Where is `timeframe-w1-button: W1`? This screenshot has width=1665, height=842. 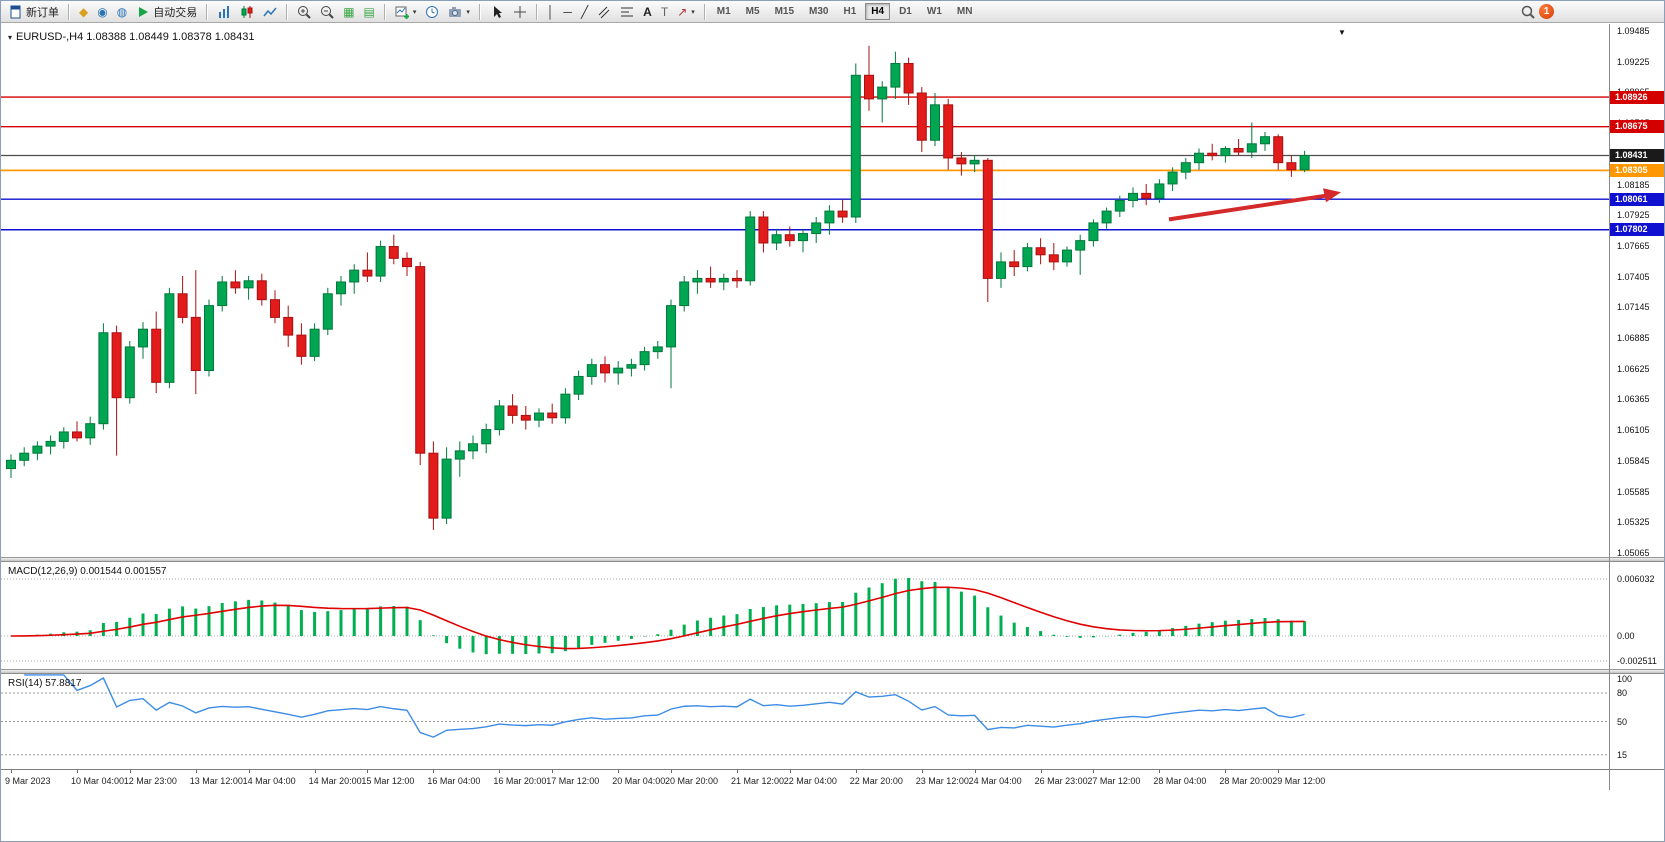
timeframe-w1-button: W1 is located at coordinates (934, 11).